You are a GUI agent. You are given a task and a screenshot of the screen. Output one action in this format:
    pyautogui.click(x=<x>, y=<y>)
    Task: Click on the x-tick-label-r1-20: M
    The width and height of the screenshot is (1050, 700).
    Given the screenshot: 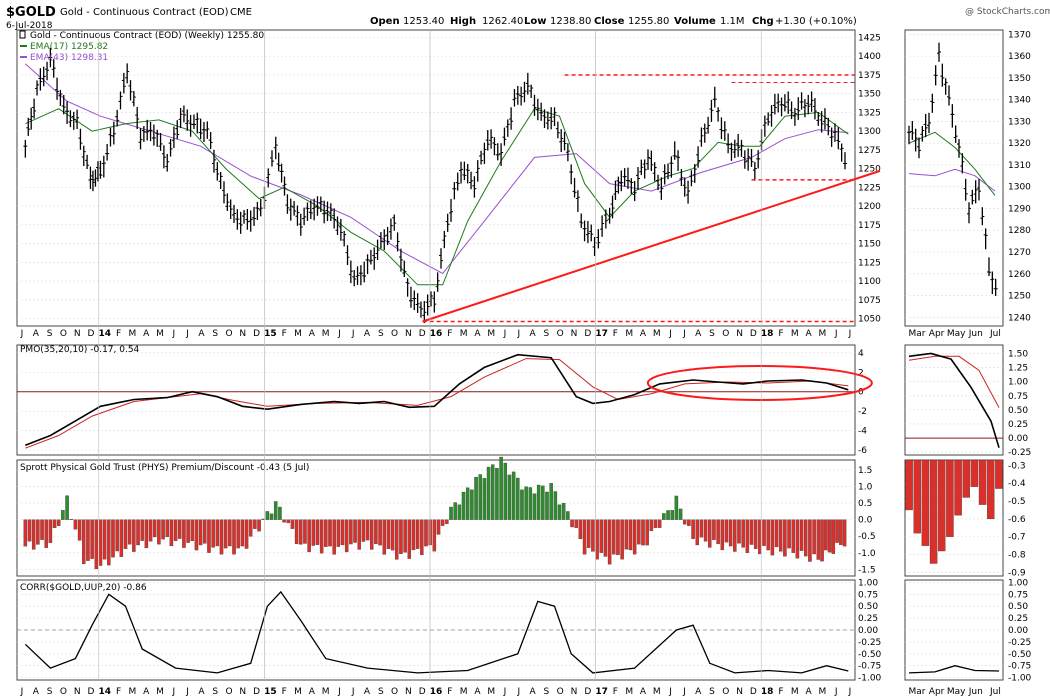 What is the action you would take?
    pyautogui.click(x=298, y=692)
    